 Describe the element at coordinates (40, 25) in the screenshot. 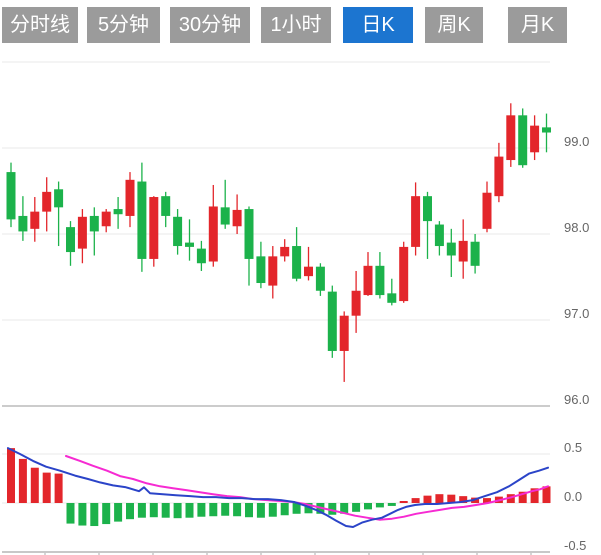

I see `tab-0: 分时线` at that location.